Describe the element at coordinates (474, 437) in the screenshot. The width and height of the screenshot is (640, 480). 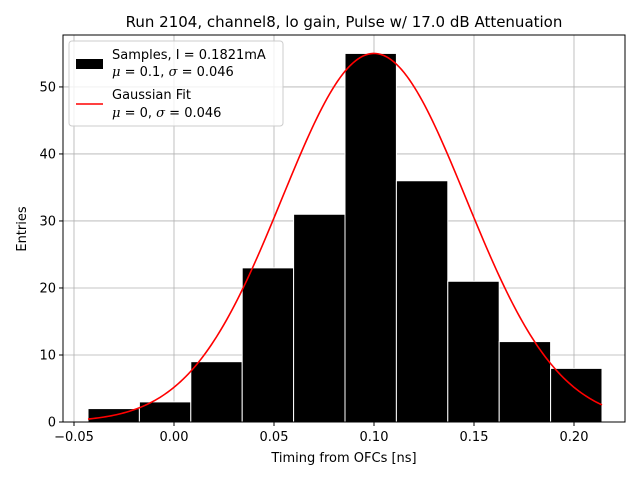
I see `x-tick-label-4: 0.15` at that location.